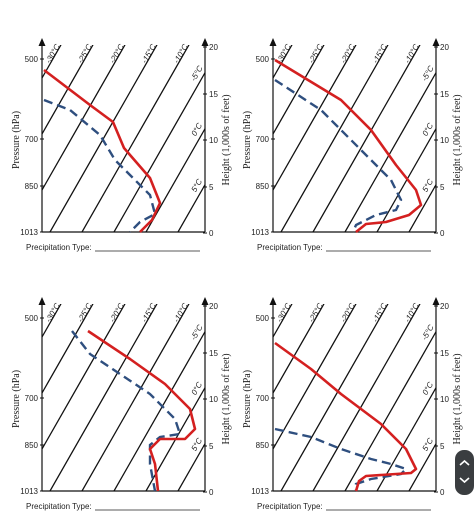 The image size is (474, 517). Describe the element at coordinates (348, 312) in the screenshot. I see `isotherm-label: -20°C` at that location.